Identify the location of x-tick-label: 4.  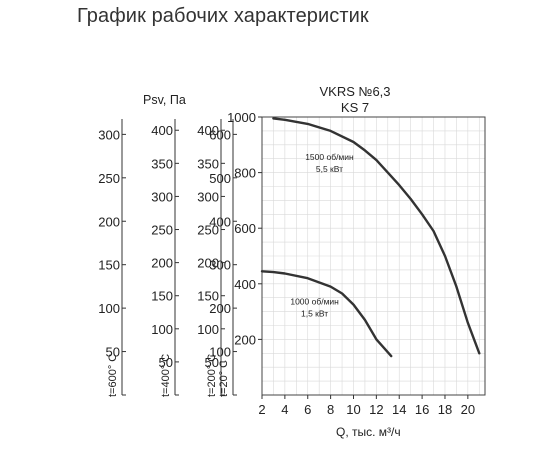
(284, 409).